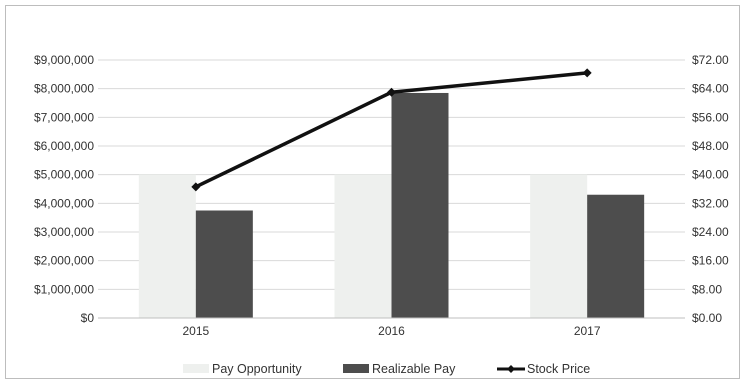 The image size is (744, 383). I want to click on legend-label-realizable-pay: Realizable Pay, so click(414, 369).